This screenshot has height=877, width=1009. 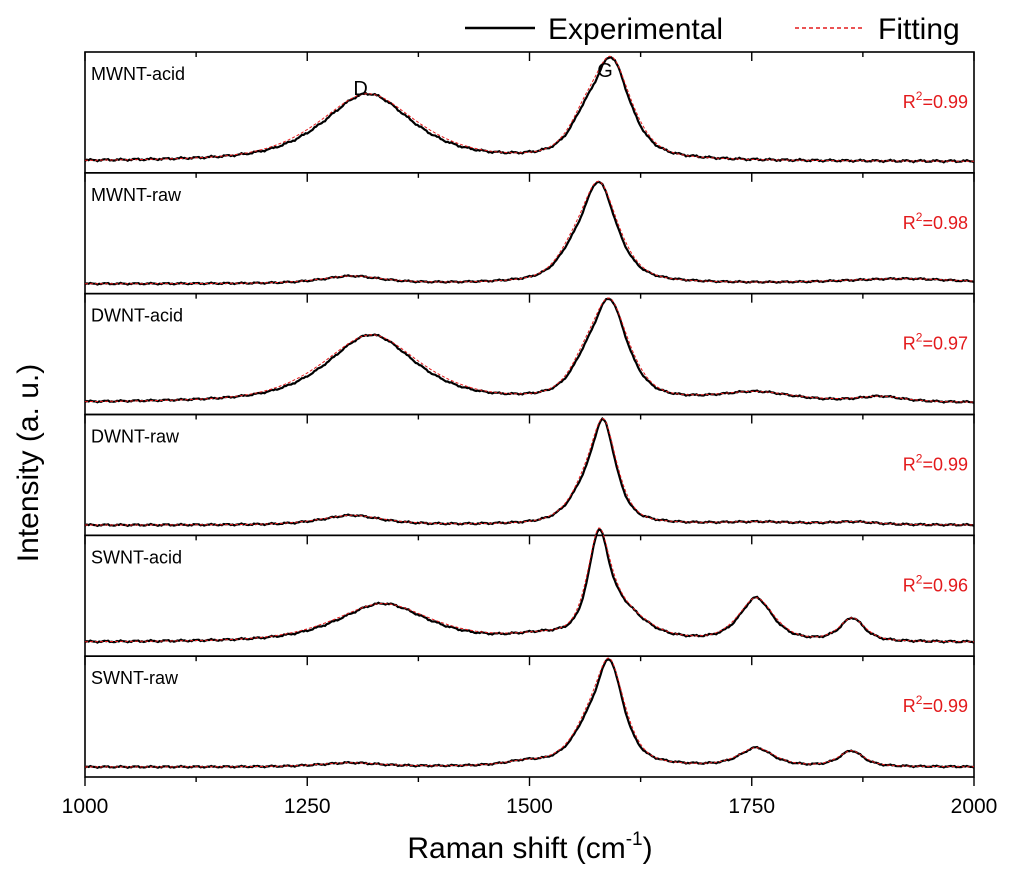 What do you see at coordinates (136, 195) in the screenshot?
I see `panel-name: MWNT-raw` at bounding box center [136, 195].